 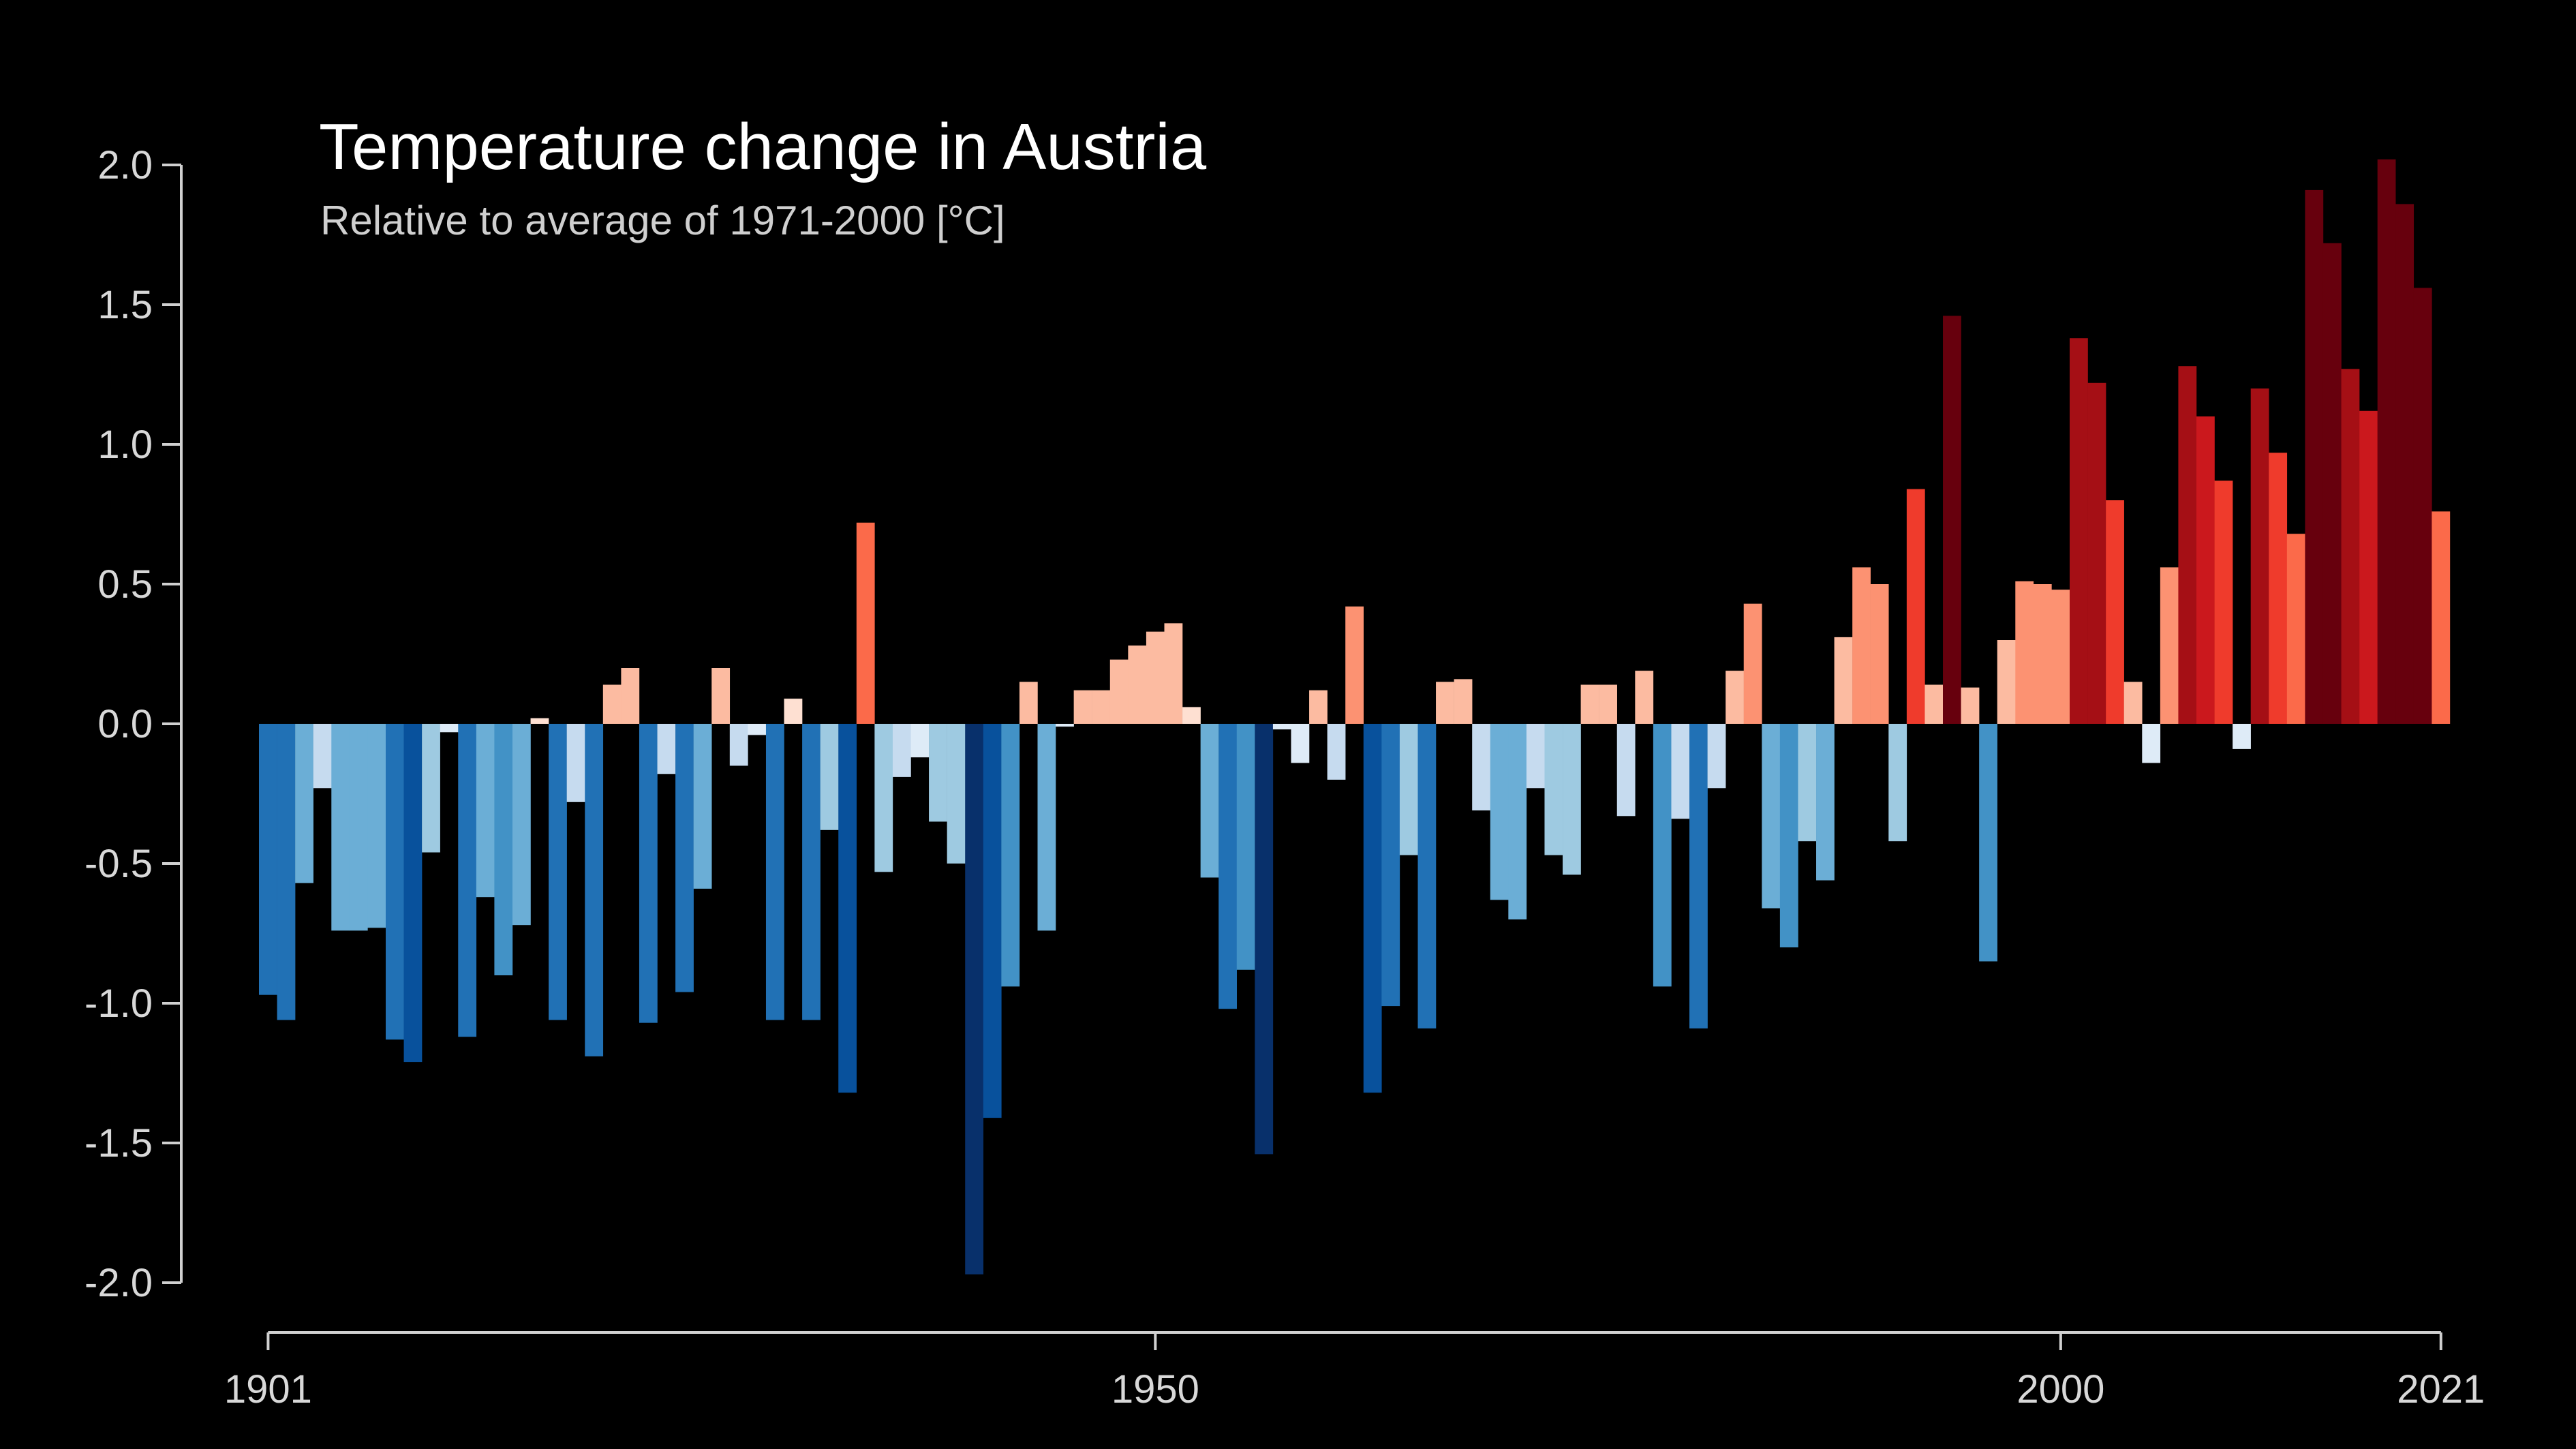 What do you see at coordinates (1897, 783) in the screenshot?
I see `bar-1991` at bounding box center [1897, 783].